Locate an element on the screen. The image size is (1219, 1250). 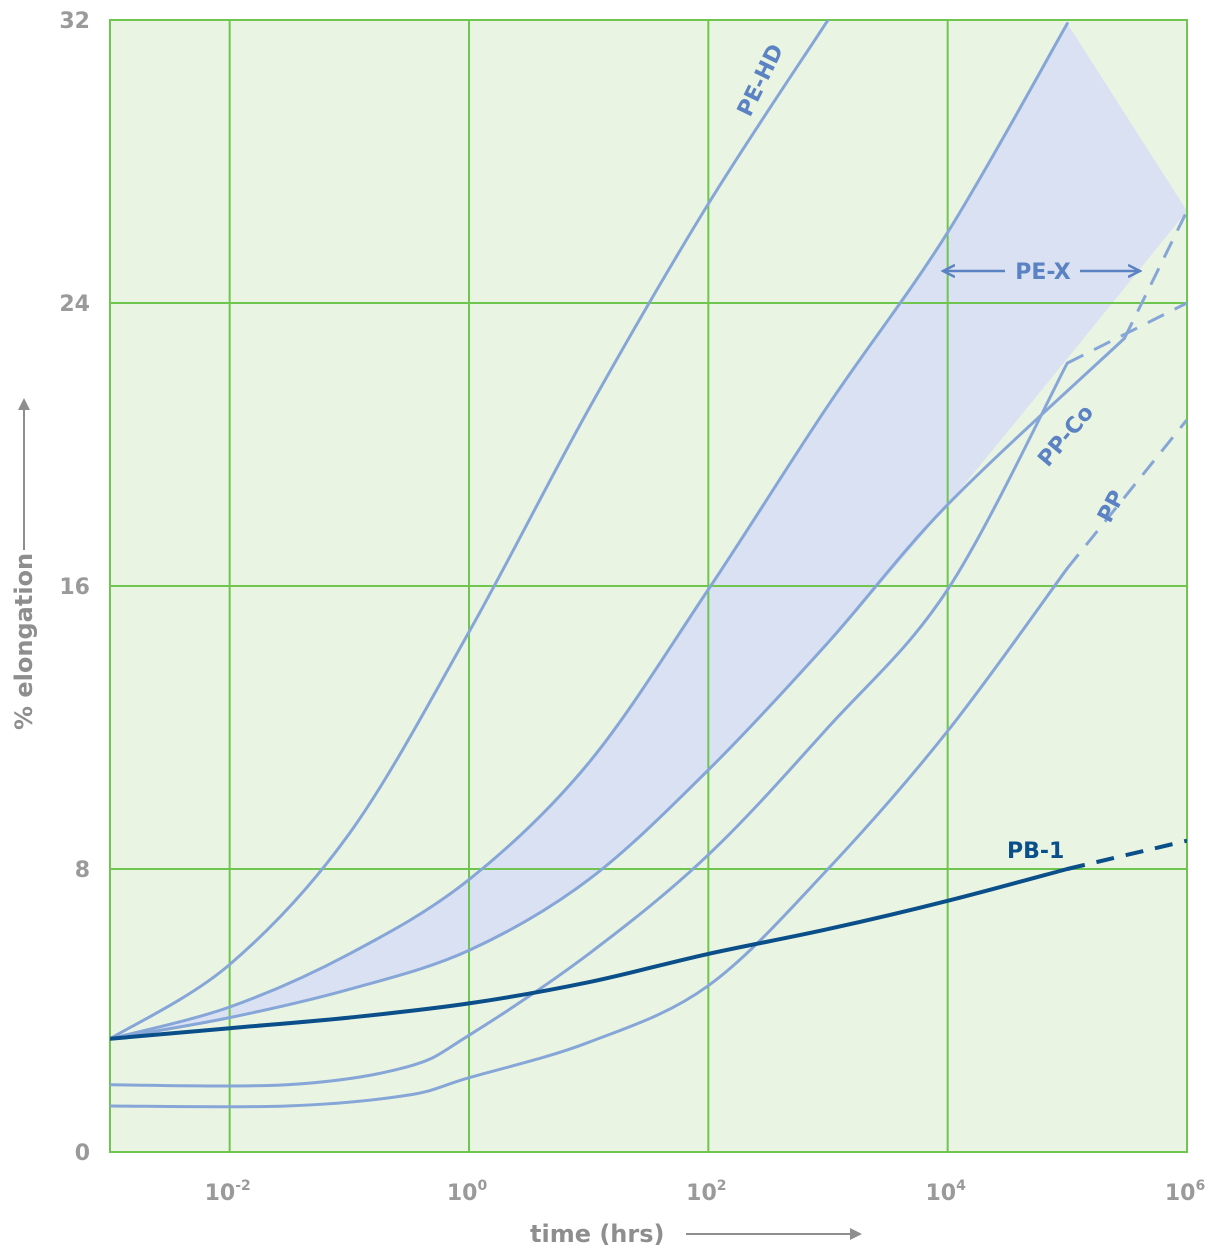
pb-1-curve is located at coordinates (590, 954).